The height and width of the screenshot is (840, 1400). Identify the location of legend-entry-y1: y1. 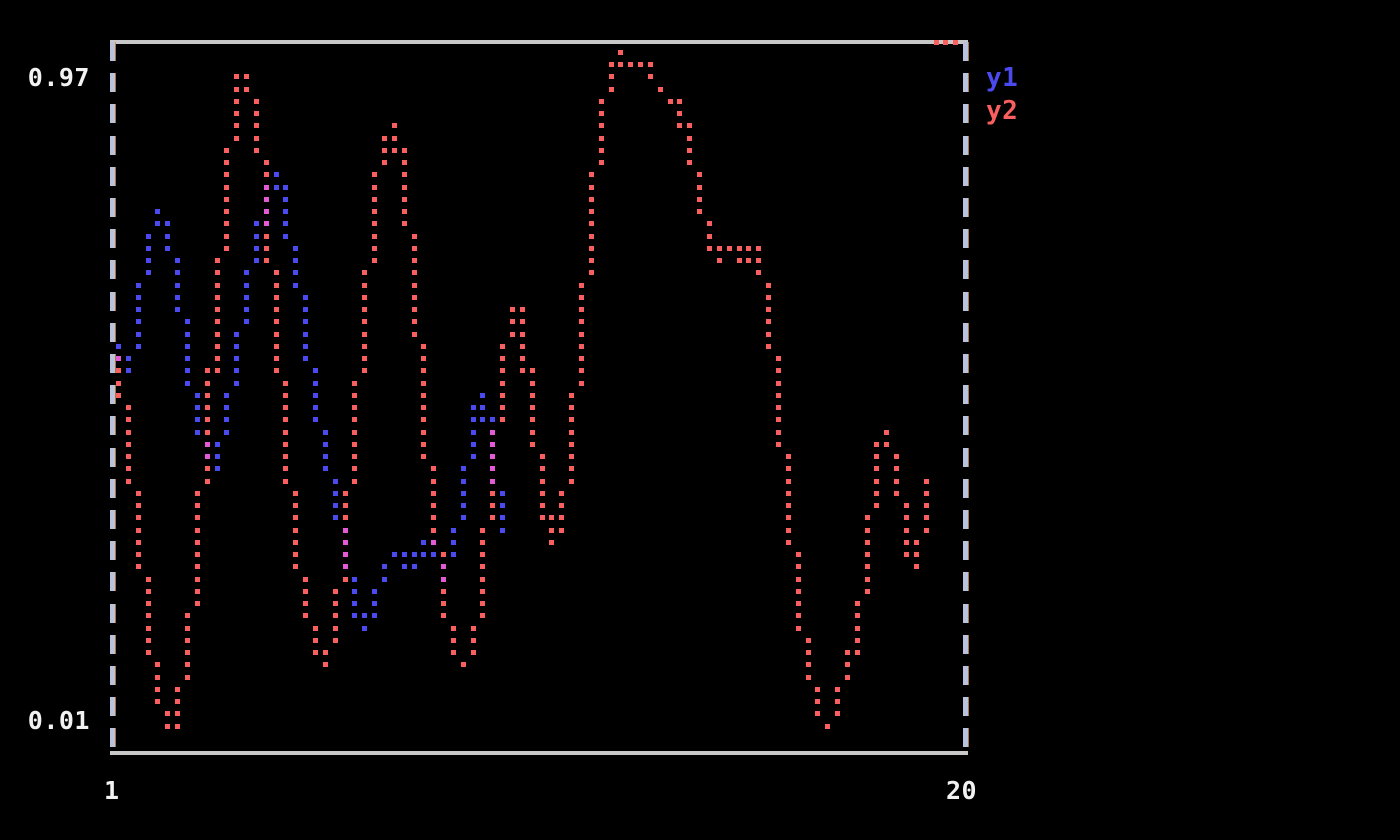
(1002, 78).